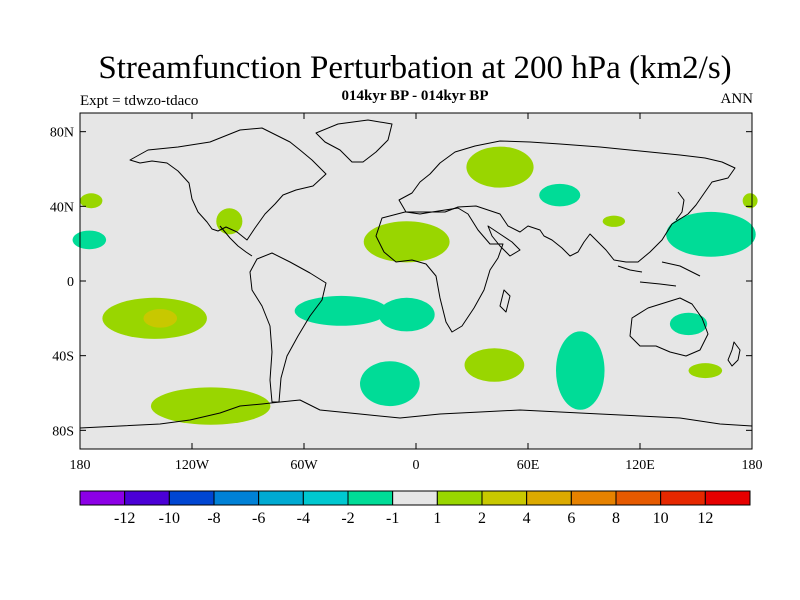 Image resolution: width=800 pixels, height=600 pixels. What do you see at coordinates (659, 274) in the screenshot?
I see `coastline-indonesia` at bounding box center [659, 274].